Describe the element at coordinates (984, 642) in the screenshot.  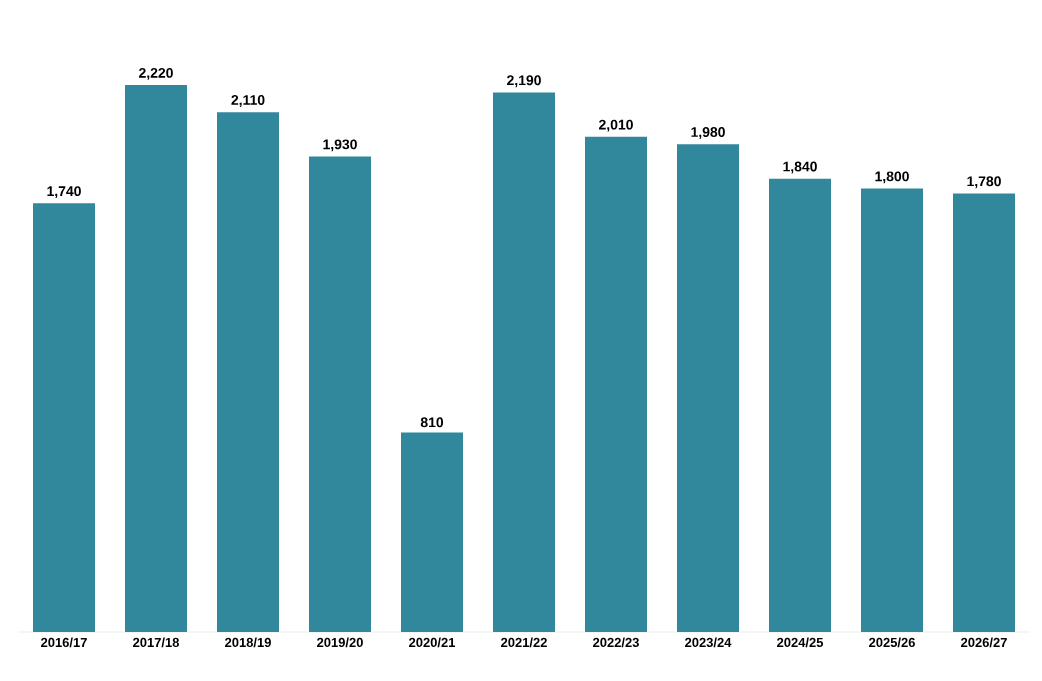
I see `x-tick-label: 2026/27` at that location.